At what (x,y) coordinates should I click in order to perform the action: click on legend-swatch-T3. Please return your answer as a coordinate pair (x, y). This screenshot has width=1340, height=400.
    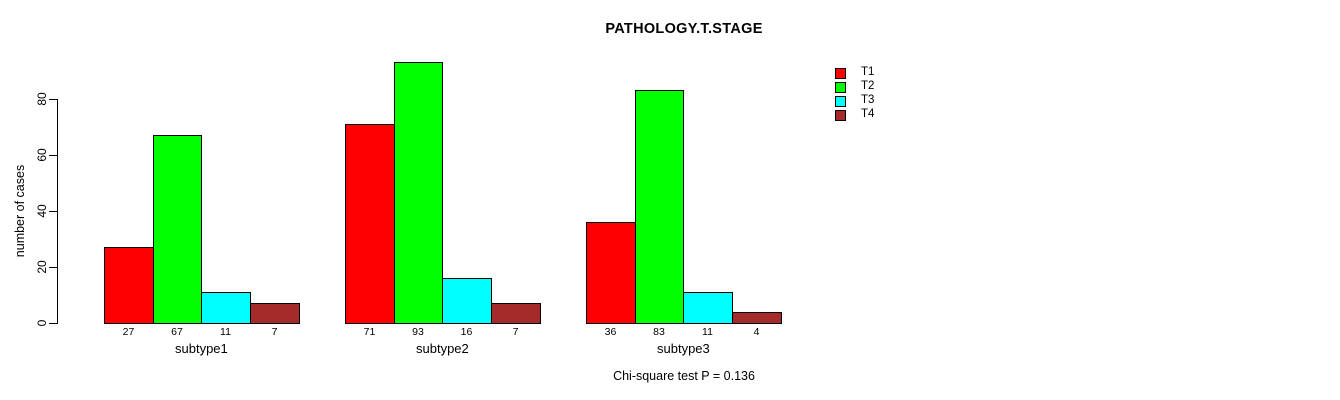
    Looking at the image, I should click on (840, 101).